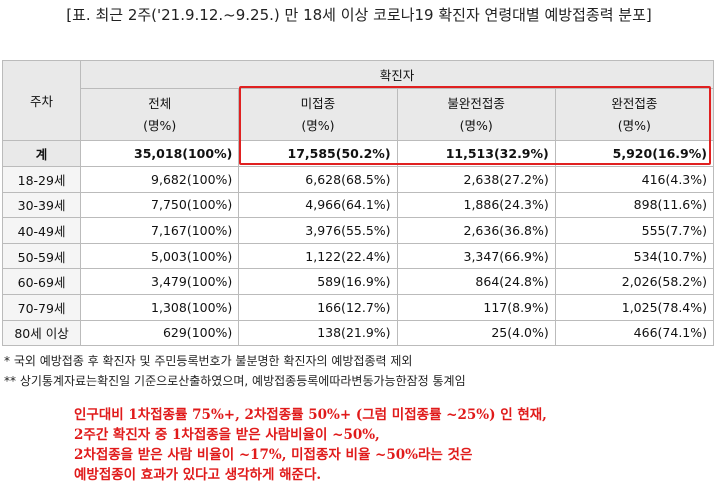 The image size is (718, 486). Describe the element at coordinates (318, 230) in the screenshot. I see `table-cell: 3,976(55.5%)` at that location.